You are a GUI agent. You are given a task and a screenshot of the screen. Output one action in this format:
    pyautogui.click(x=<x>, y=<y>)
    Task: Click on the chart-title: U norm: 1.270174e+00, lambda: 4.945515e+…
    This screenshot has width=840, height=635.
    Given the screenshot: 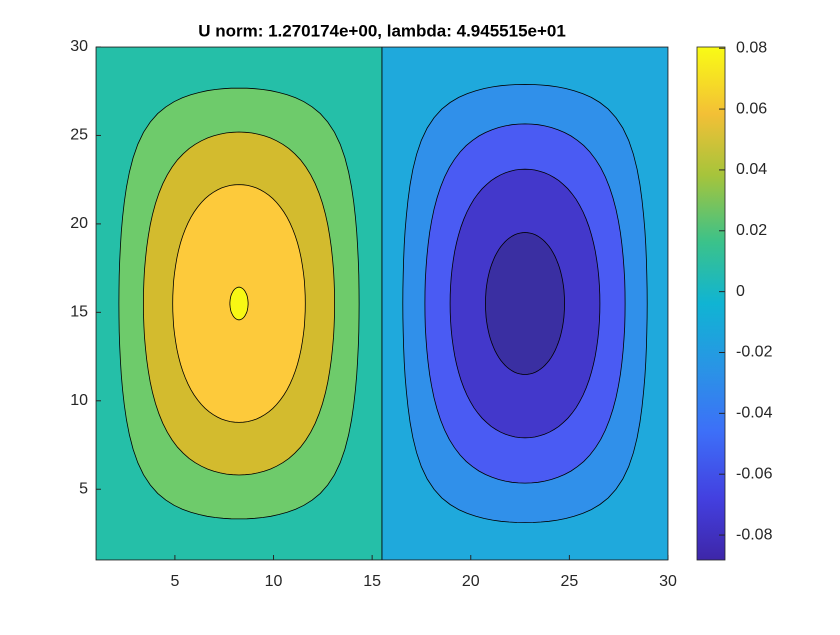 What is the action you would take?
    pyautogui.click(x=382, y=30)
    